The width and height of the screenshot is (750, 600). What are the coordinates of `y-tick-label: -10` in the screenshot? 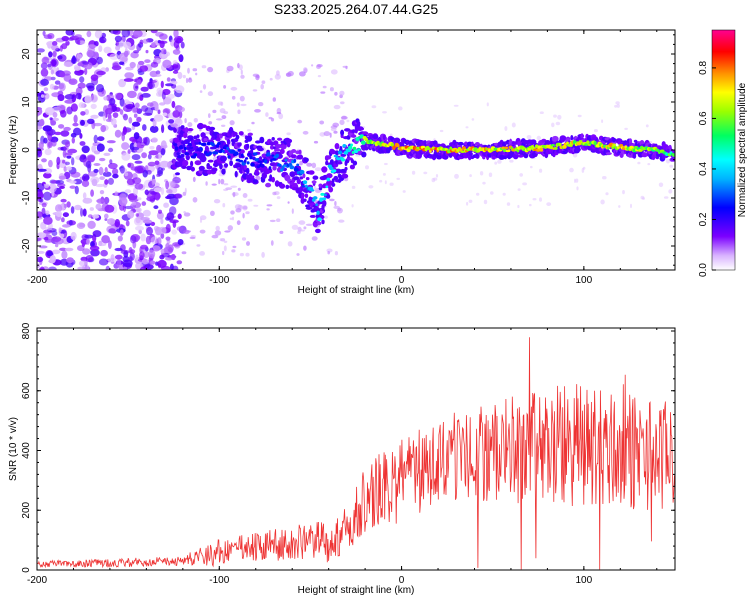 It's located at (26, 197).